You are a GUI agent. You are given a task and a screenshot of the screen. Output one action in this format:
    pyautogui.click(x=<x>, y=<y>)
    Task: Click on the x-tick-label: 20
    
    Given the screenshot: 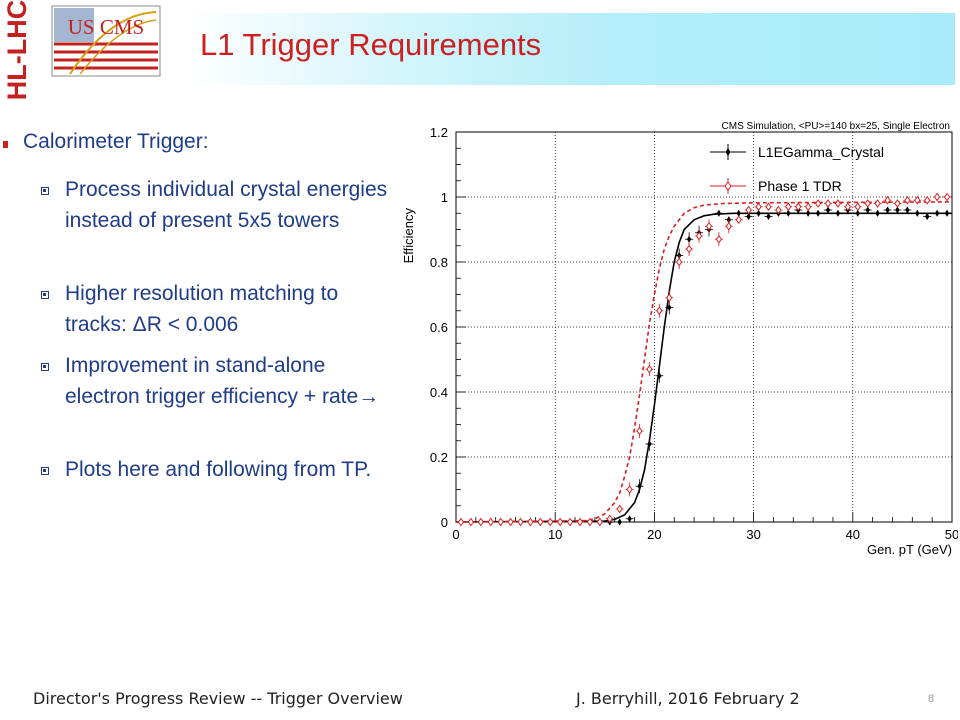 What is the action you would take?
    pyautogui.click(x=654, y=534)
    